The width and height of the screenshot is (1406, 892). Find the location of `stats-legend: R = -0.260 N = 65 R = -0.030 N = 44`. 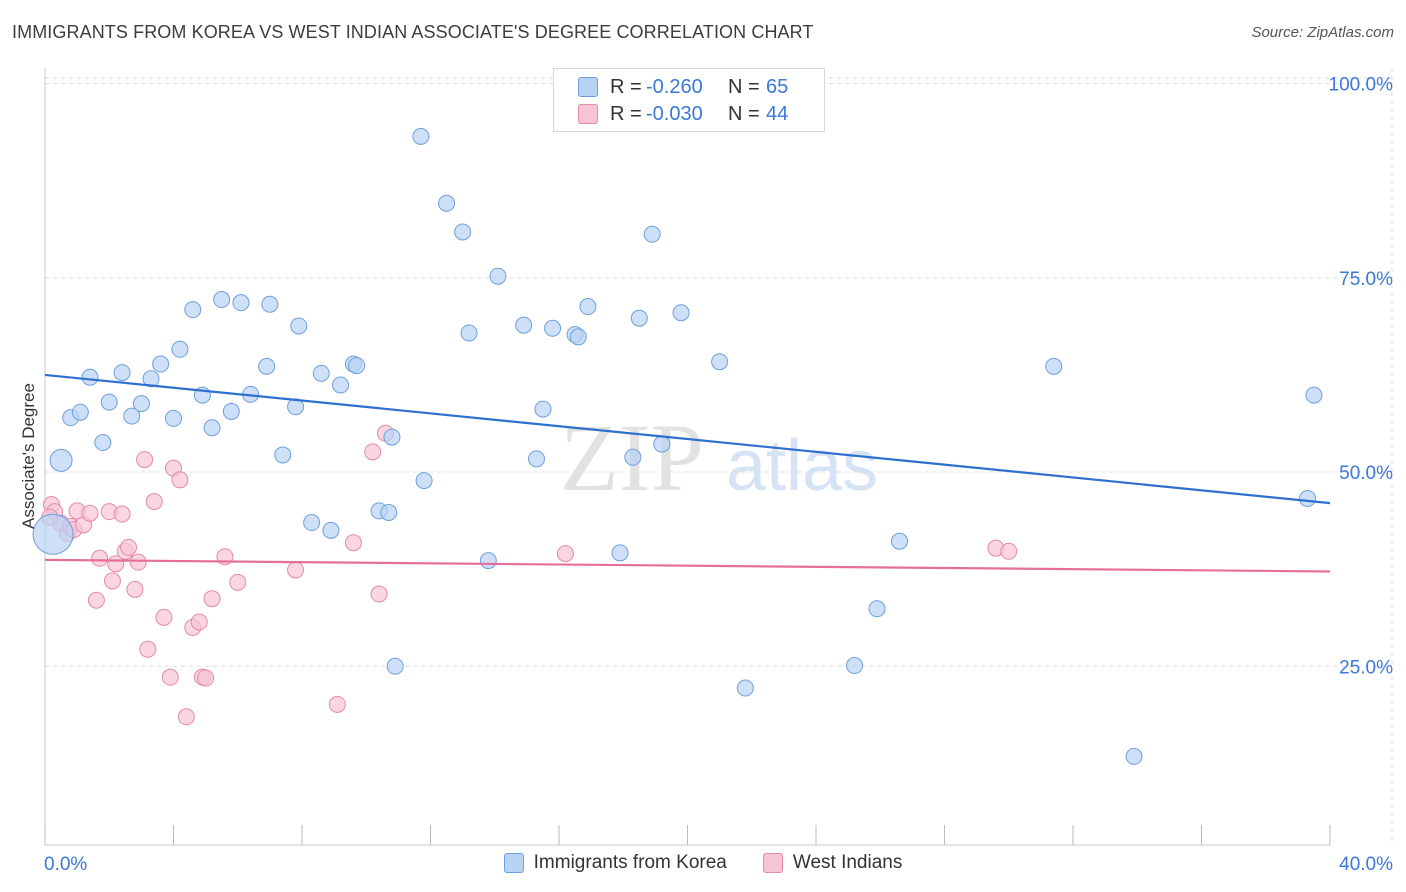

stats-legend: R = -0.260 N = 65 R = -0.030 N = 44 is located at coordinates (689, 100).